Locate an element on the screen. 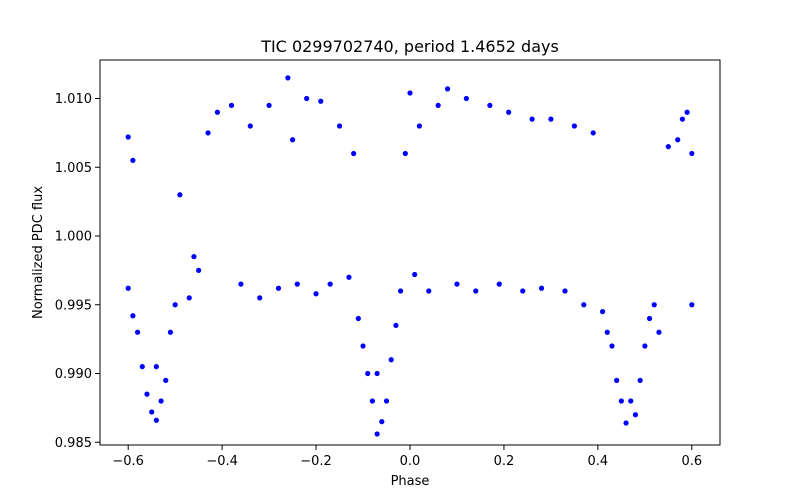  x-axis-ticks: −0.6 −0.4 −0.2 0.0 0.2 0.4 0.6 is located at coordinates (407, 457).